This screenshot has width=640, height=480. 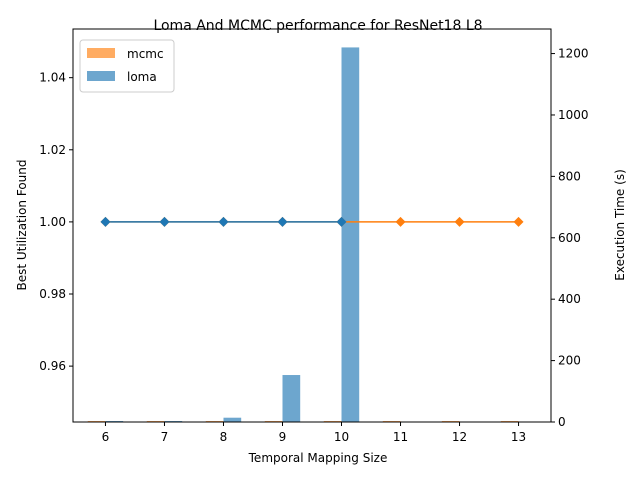 What do you see at coordinates (569, 361) in the screenshot?
I see `y-right-tick-label-200: 200` at bounding box center [569, 361].